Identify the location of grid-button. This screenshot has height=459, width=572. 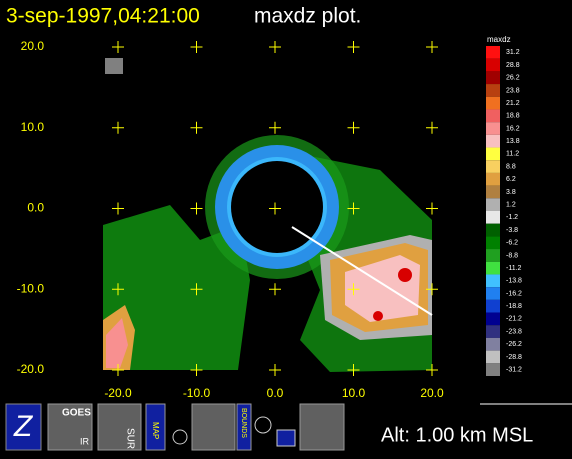
(213, 427).